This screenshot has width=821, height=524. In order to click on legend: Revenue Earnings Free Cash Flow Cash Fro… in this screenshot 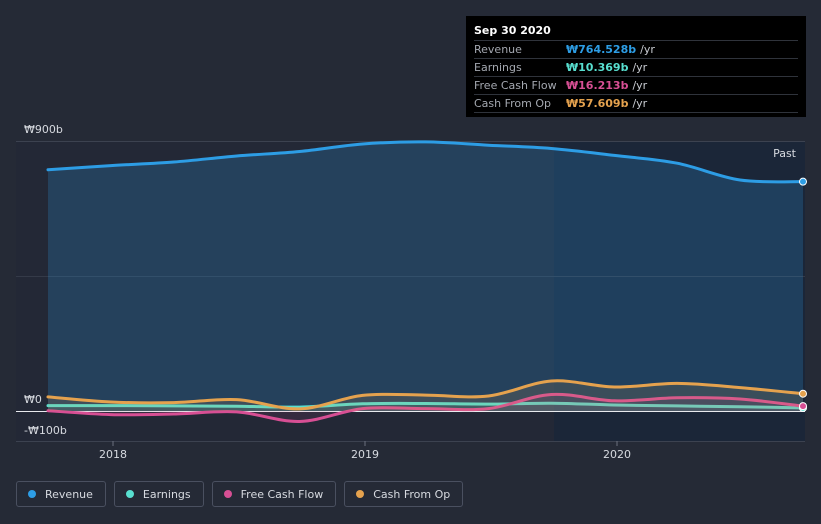, I will do `click(240, 494)`.